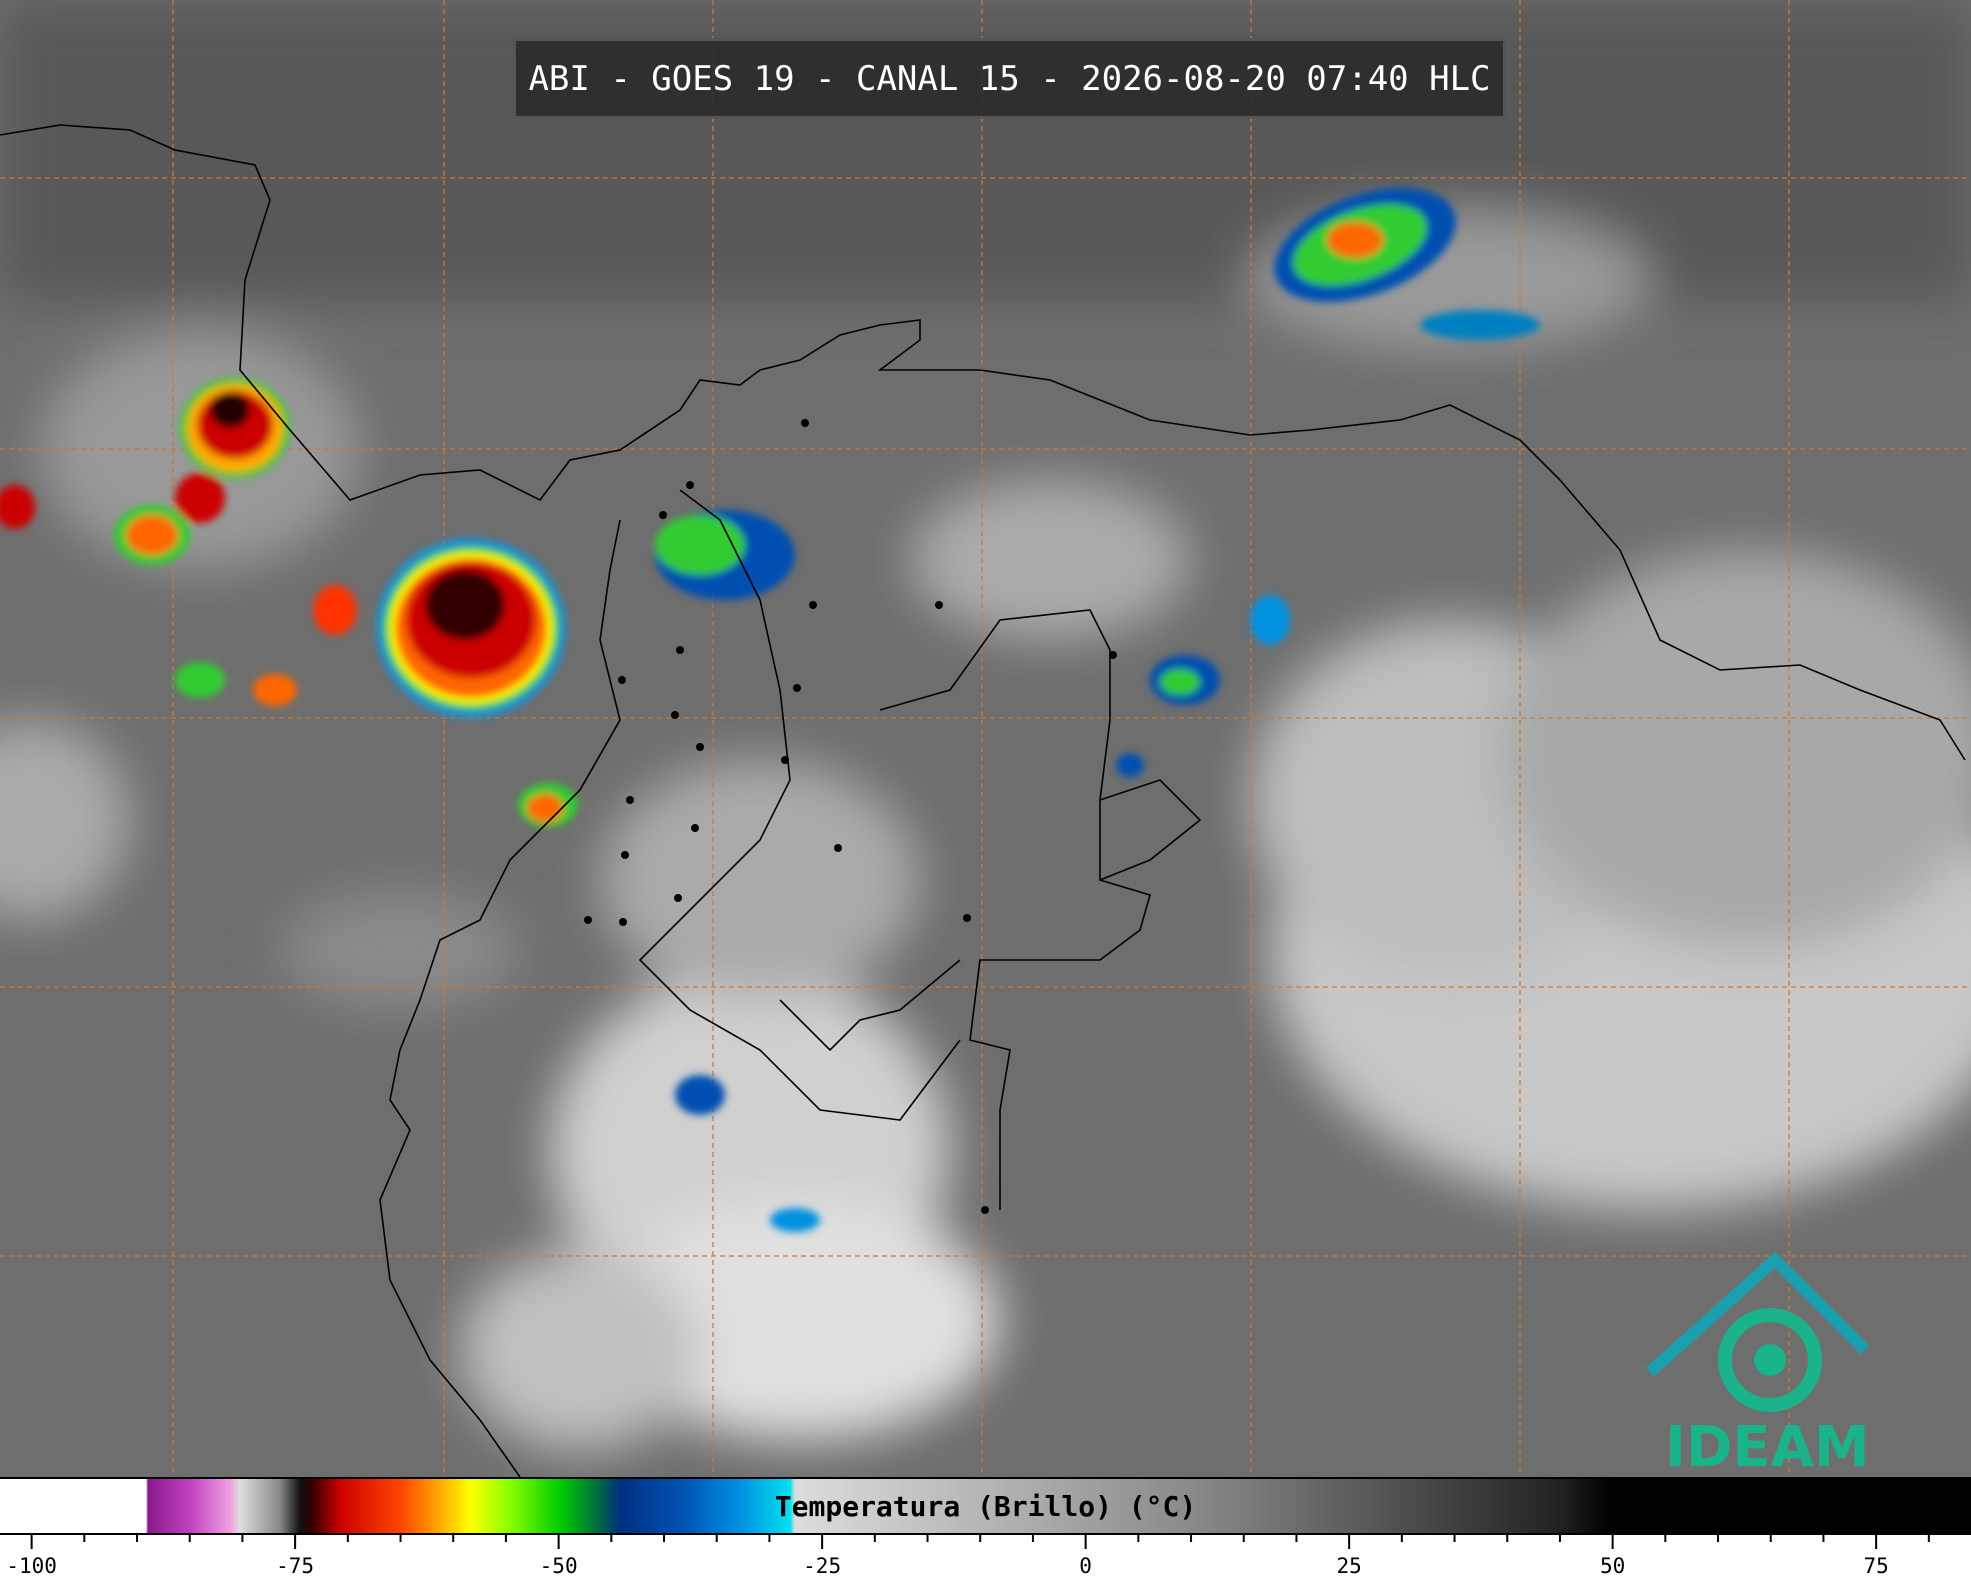 The height and width of the screenshot is (1577, 1971). I want to click on colorbar-label: Temperatura (Brillo) (°C), so click(985, 1506).